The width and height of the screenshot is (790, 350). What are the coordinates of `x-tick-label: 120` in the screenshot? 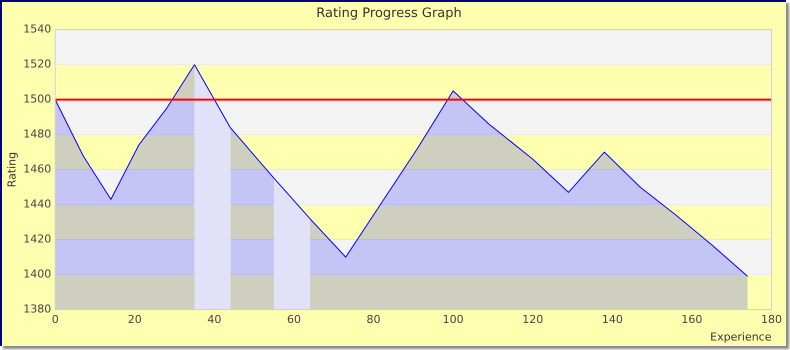 It's located at (533, 319).